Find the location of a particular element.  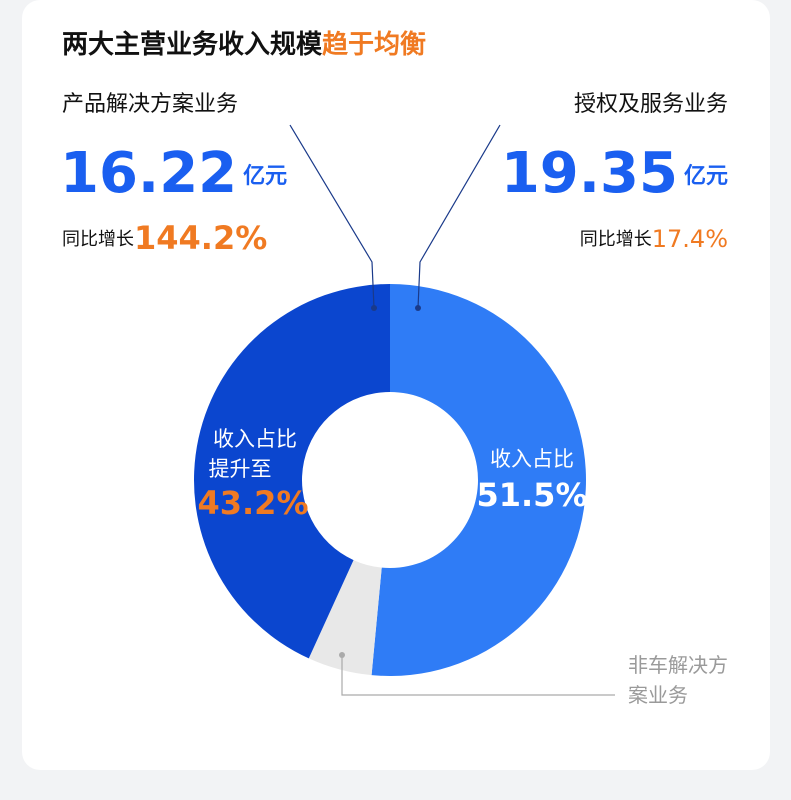

category-label: 产品解决方案业务 is located at coordinates (150, 104).